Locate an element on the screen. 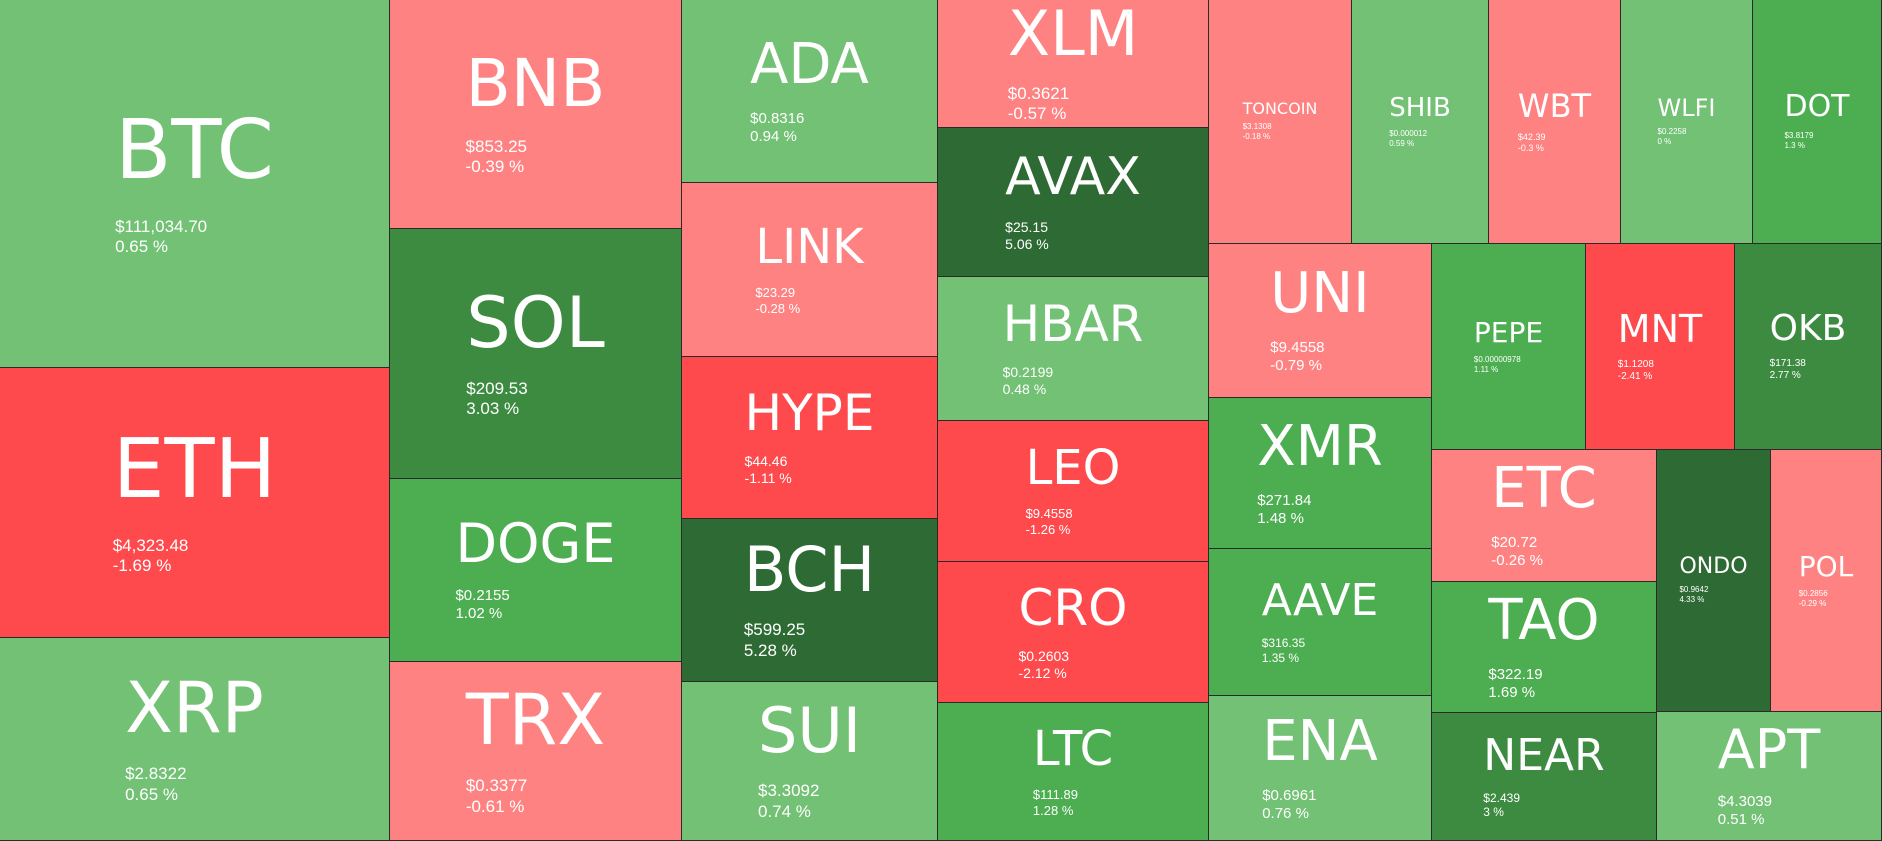  tile-change: 3 % is located at coordinates (1493, 812).